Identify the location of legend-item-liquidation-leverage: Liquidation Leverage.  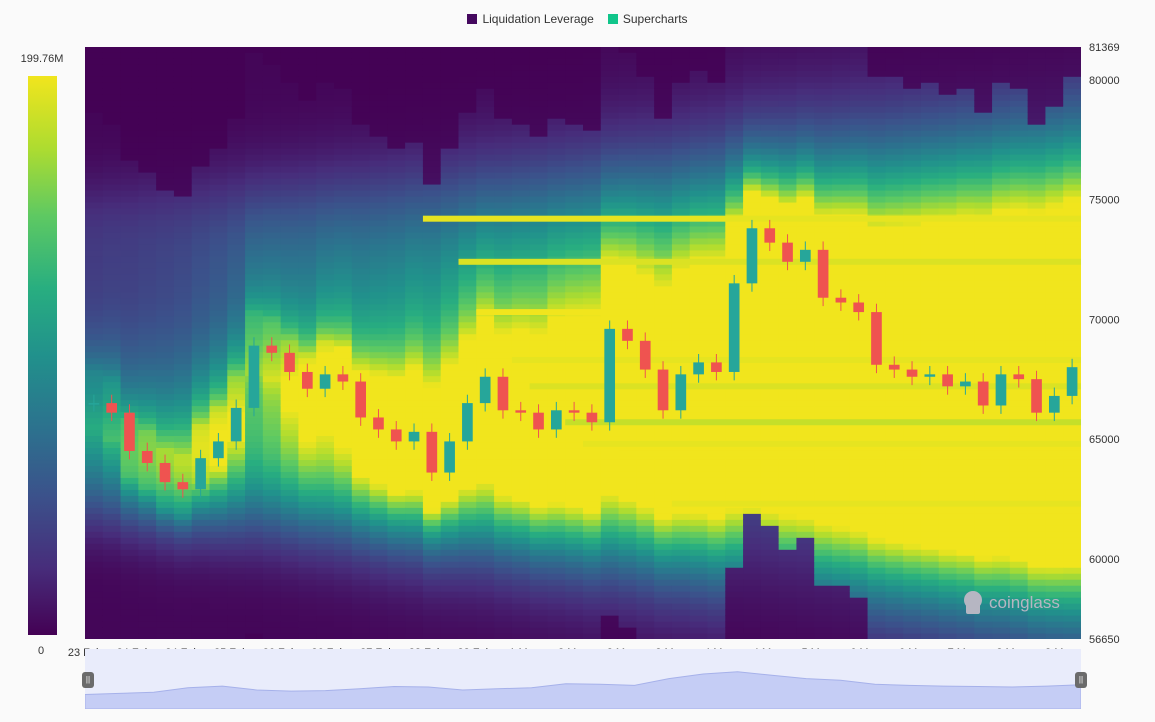
(530, 19).